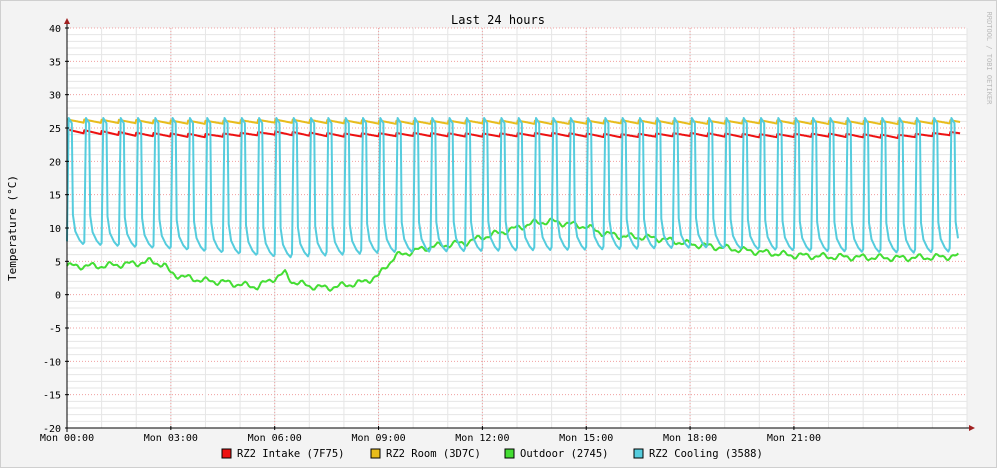  What do you see at coordinates (706, 454) in the screenshot?
I see `legend-label: RZ2 Cooling (3588)` at bounding box center [706, 454].